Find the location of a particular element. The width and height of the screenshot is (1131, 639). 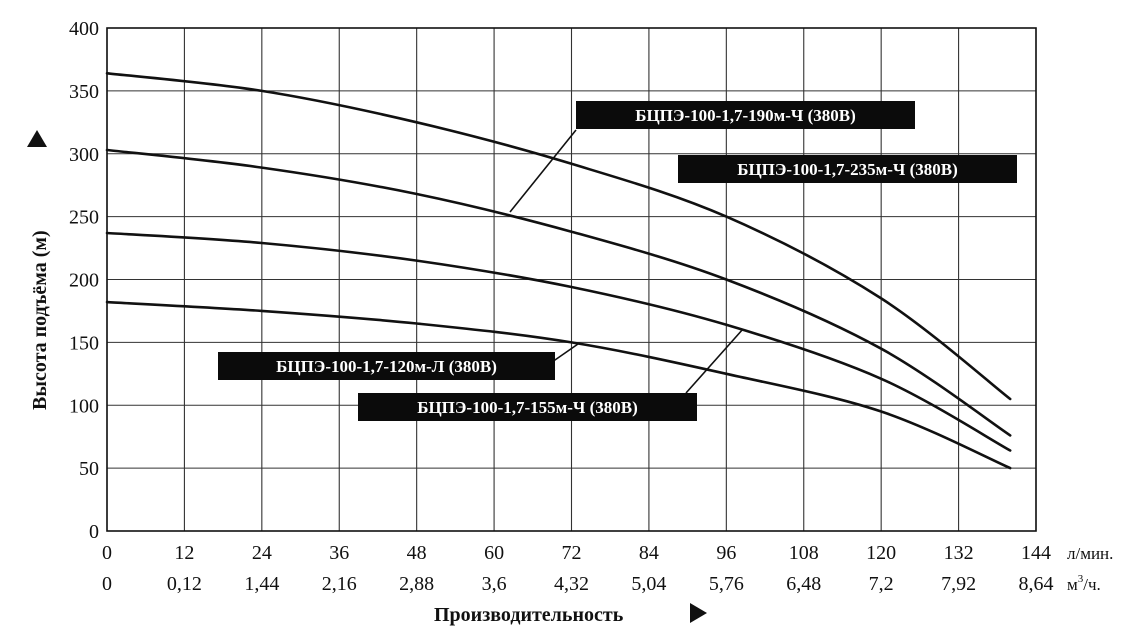

series-label-text: БЦПЭ-100-1,7-120м-Л (380В) is located at coordinates (386, 366).